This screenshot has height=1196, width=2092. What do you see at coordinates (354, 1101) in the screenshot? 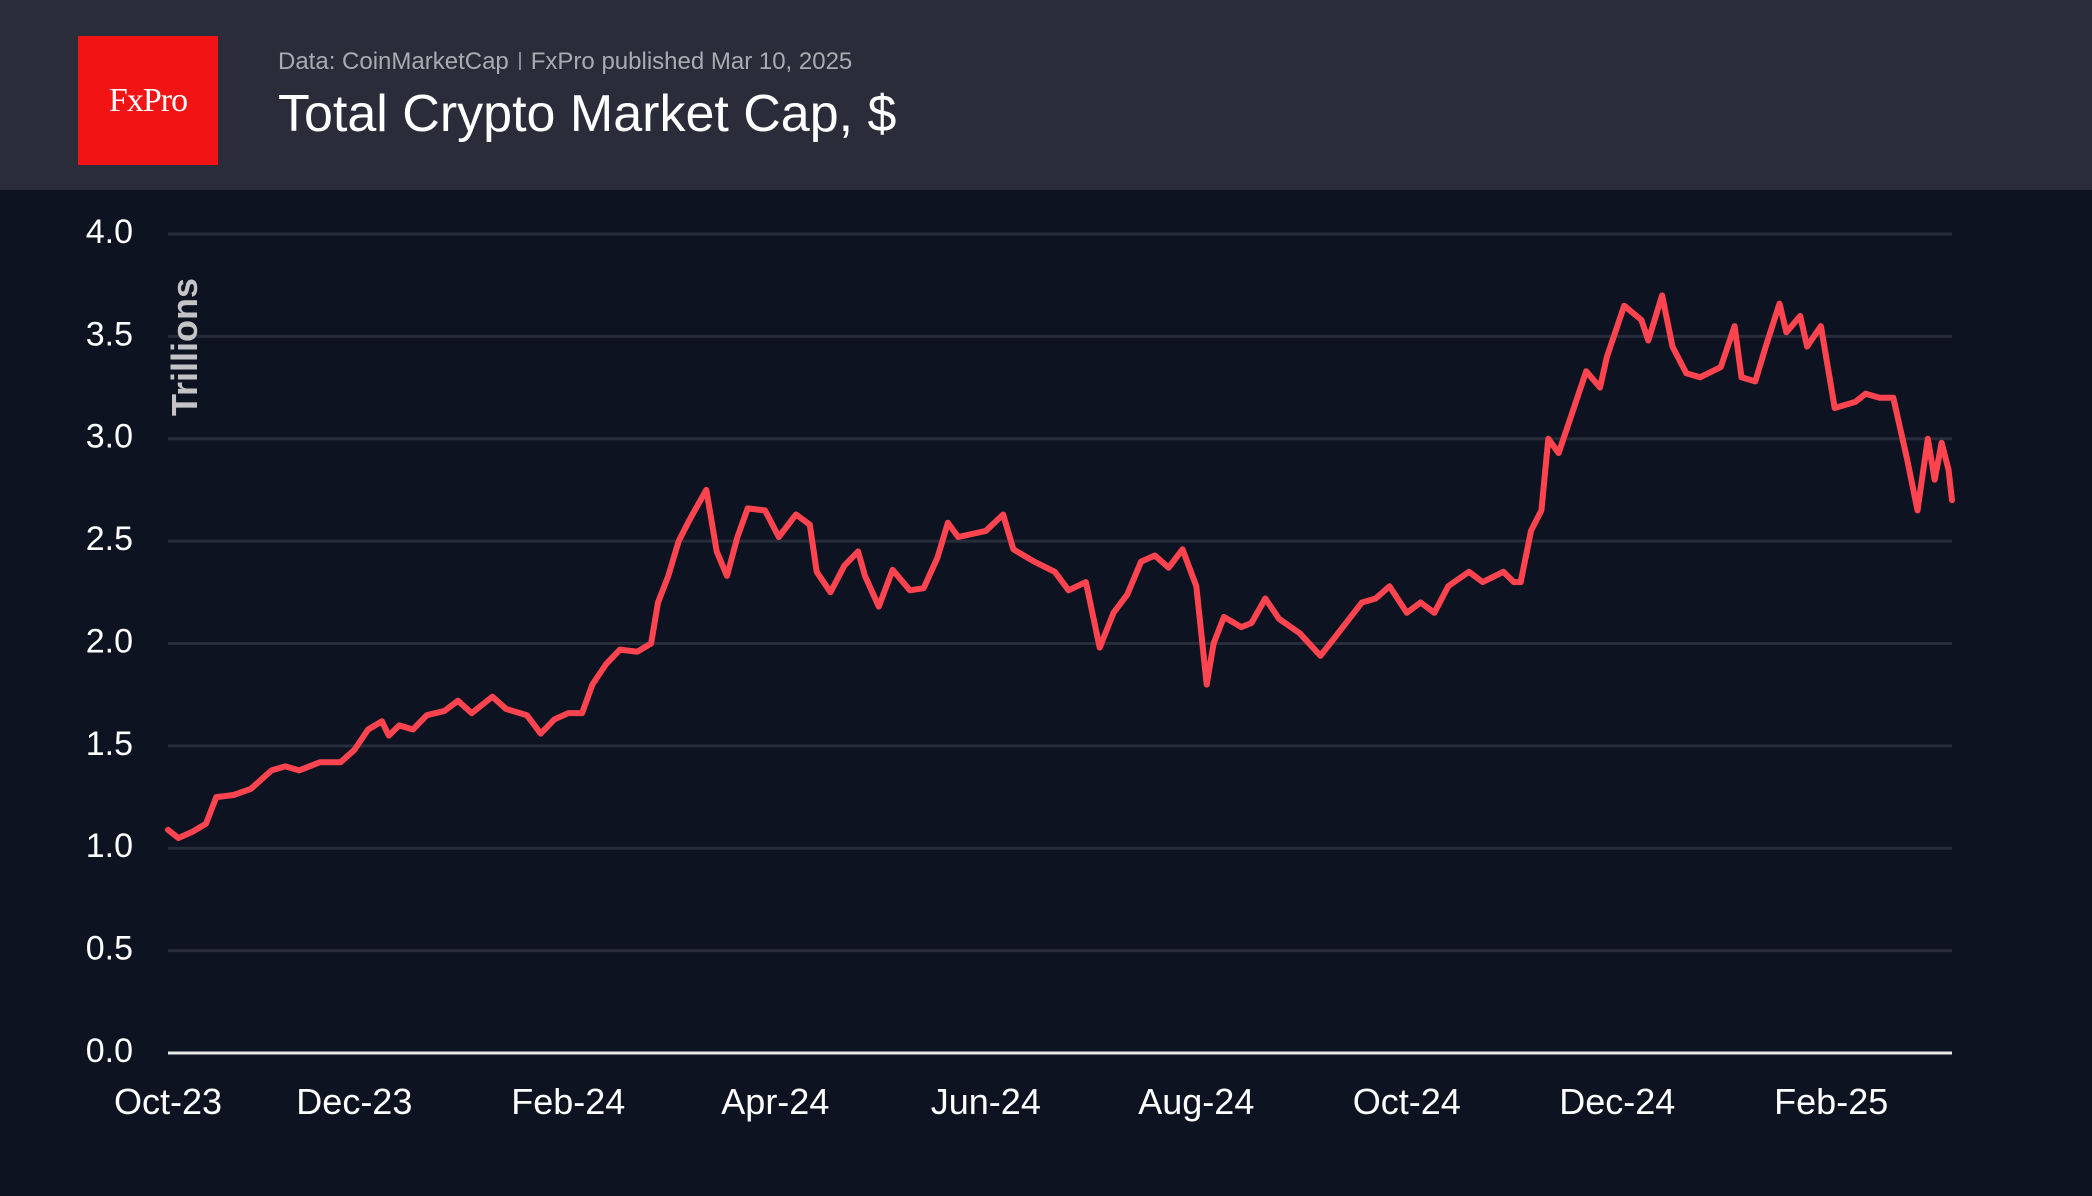
I see `x-tick-label: Dec-23` at bounding box center [354, 1101].